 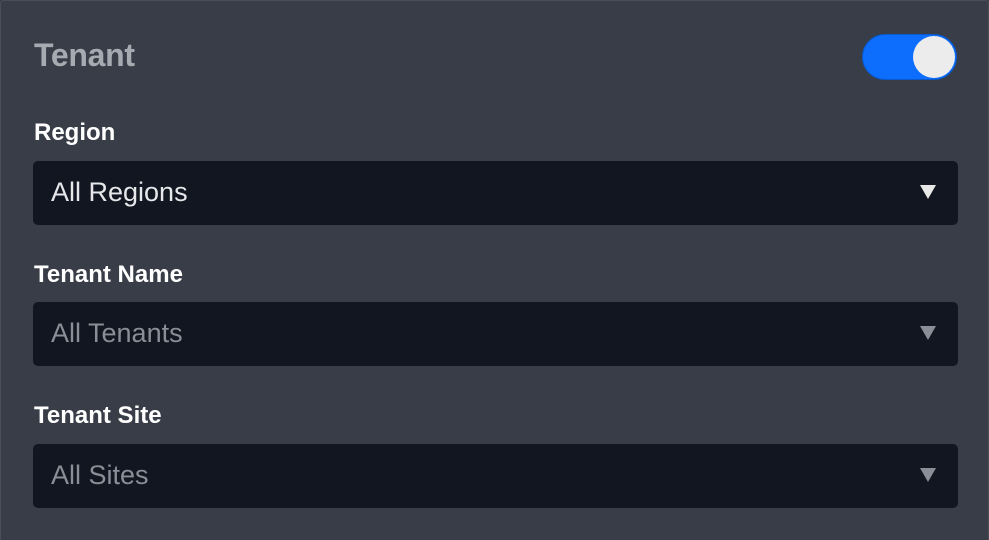 What do you see at coordinates (934, 57) in the screenshot?
I see `toggle-knob` at bounding box center [934, 57].